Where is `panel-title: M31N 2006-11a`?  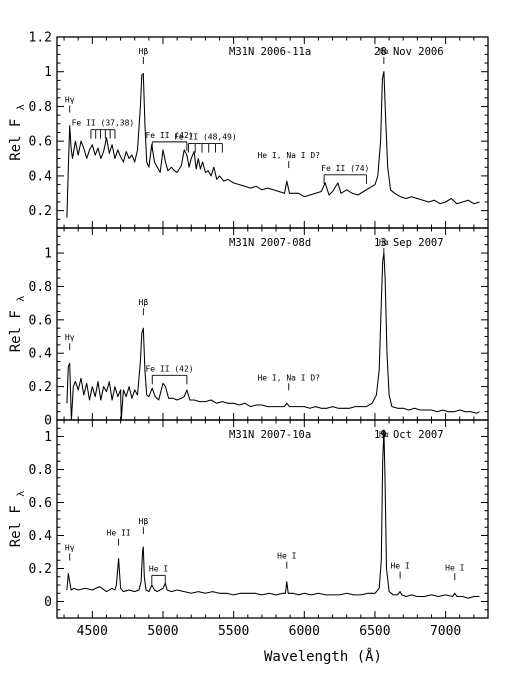 panel-title: M31N 2006-11a is located at coordinates (270, 52).